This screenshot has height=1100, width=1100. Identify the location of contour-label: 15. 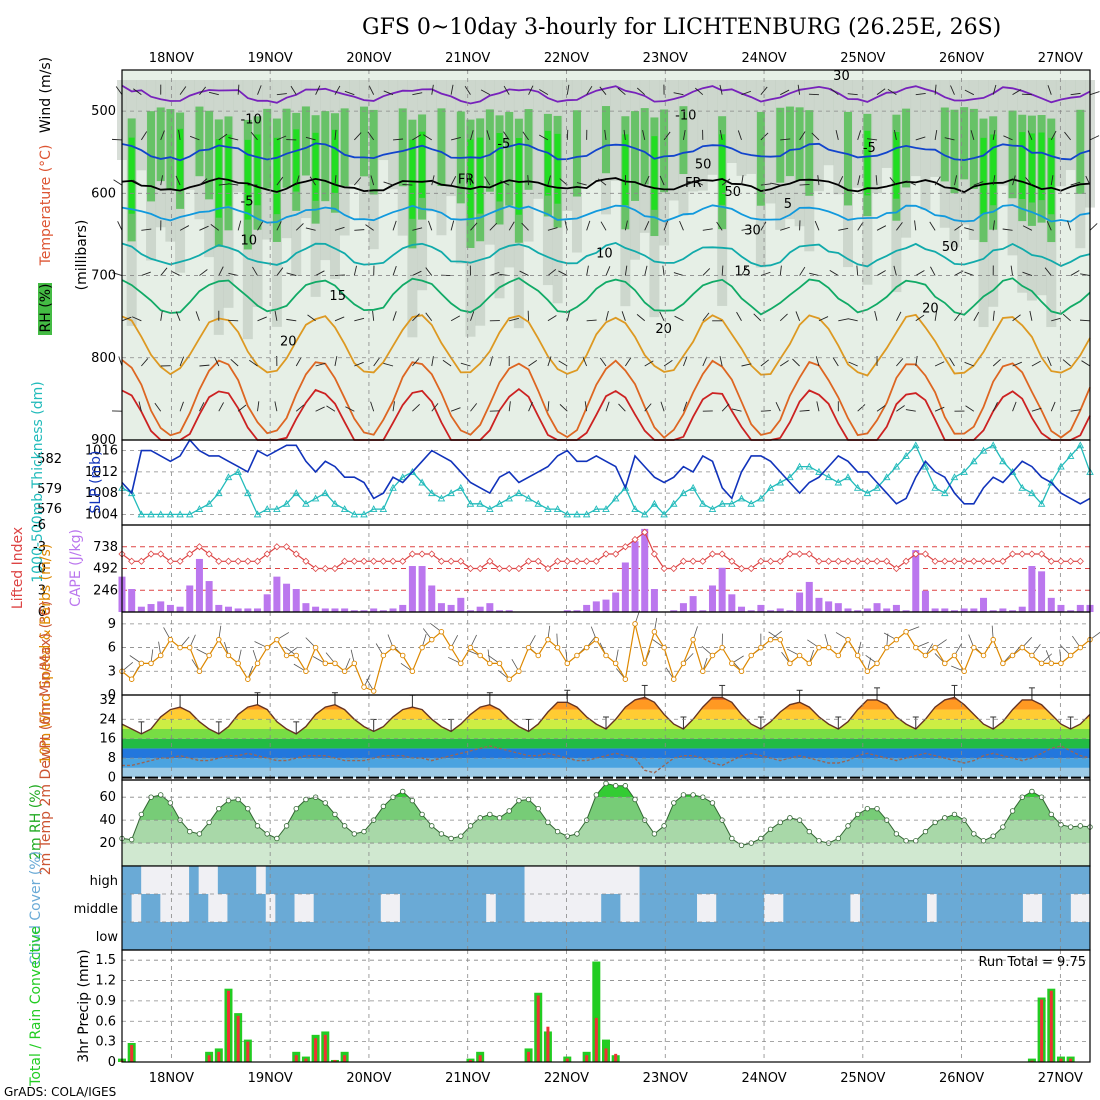
(742, 272).